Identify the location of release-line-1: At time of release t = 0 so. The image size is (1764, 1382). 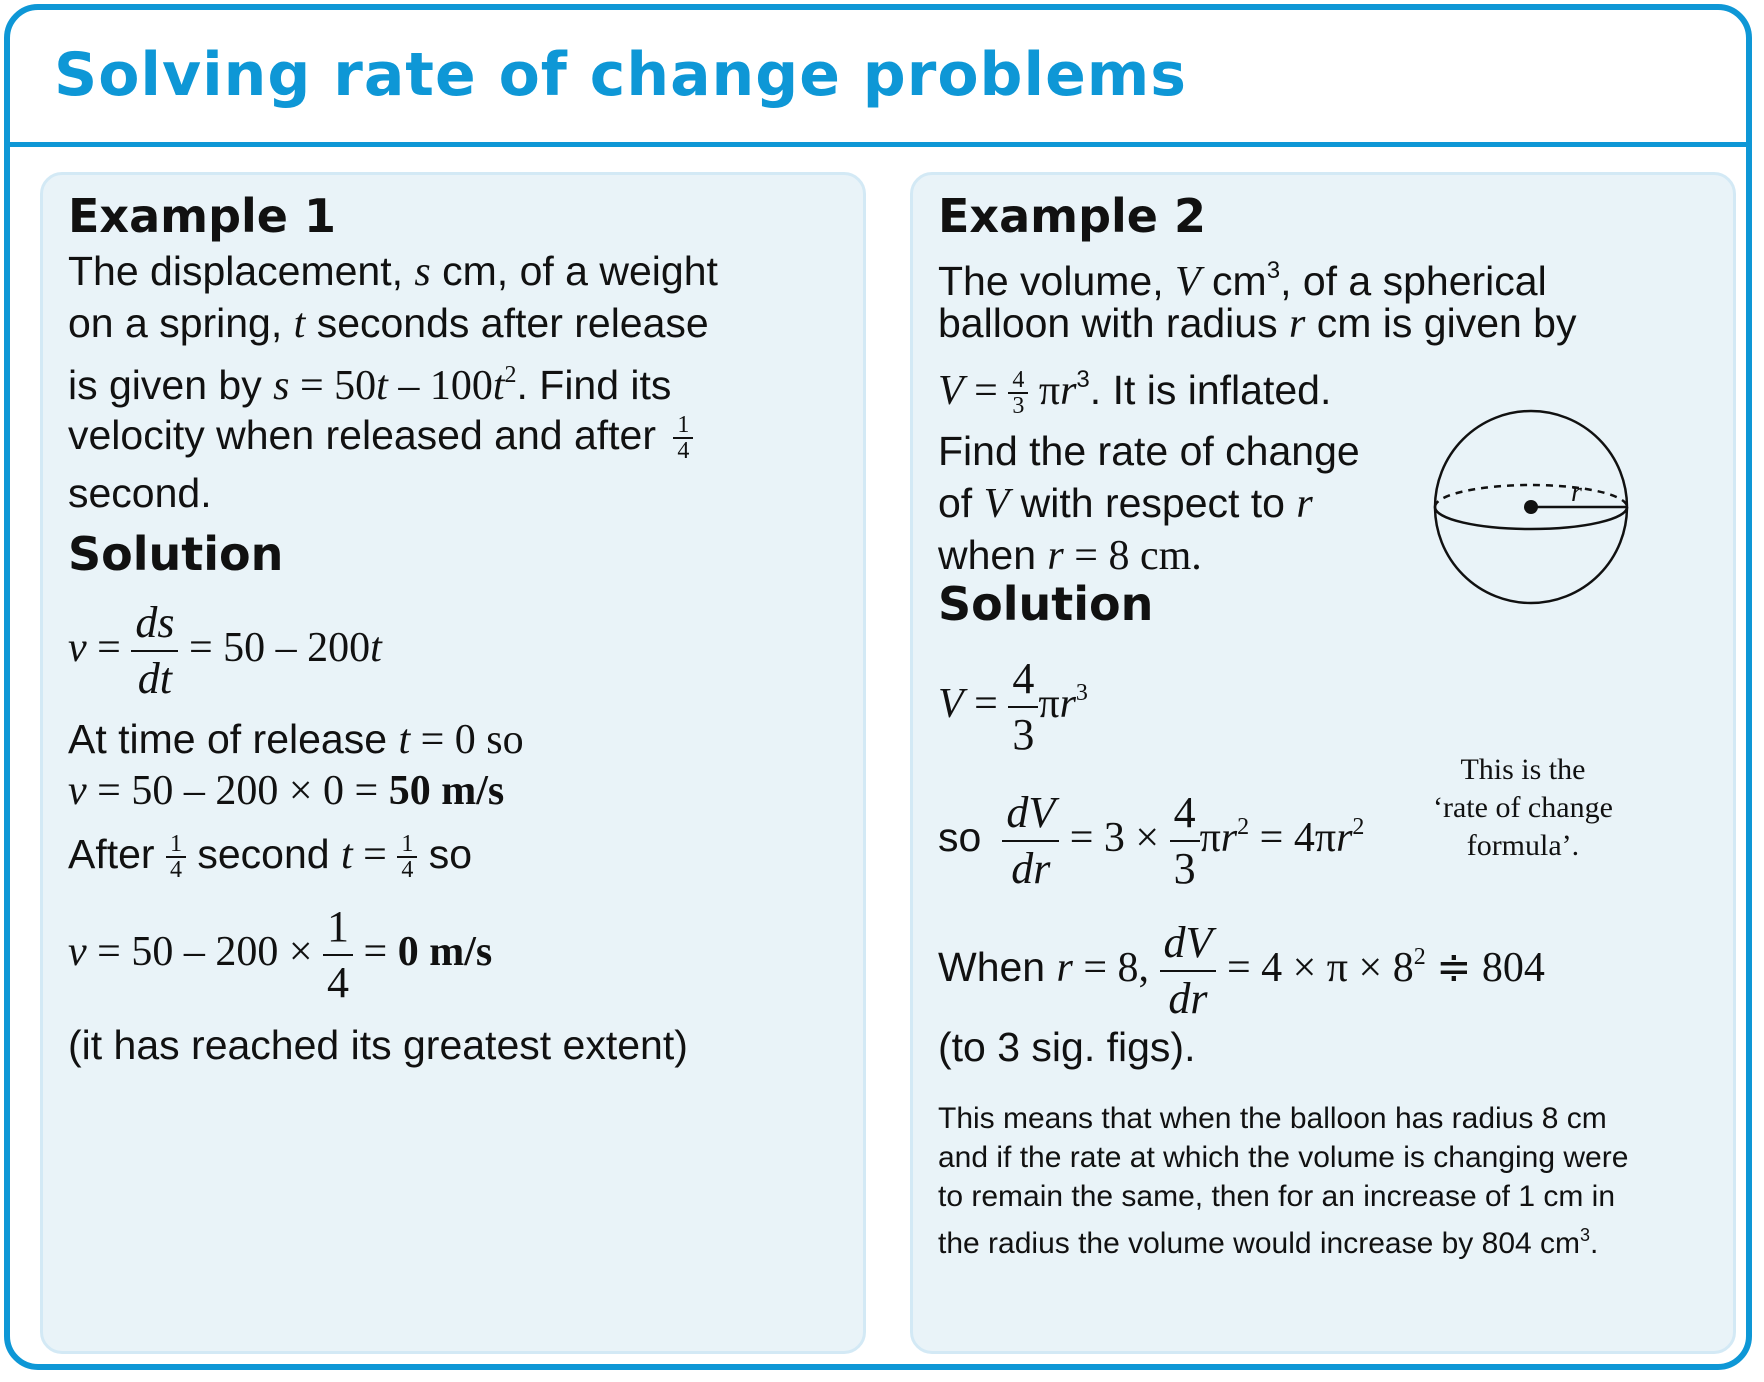
(296, 739).